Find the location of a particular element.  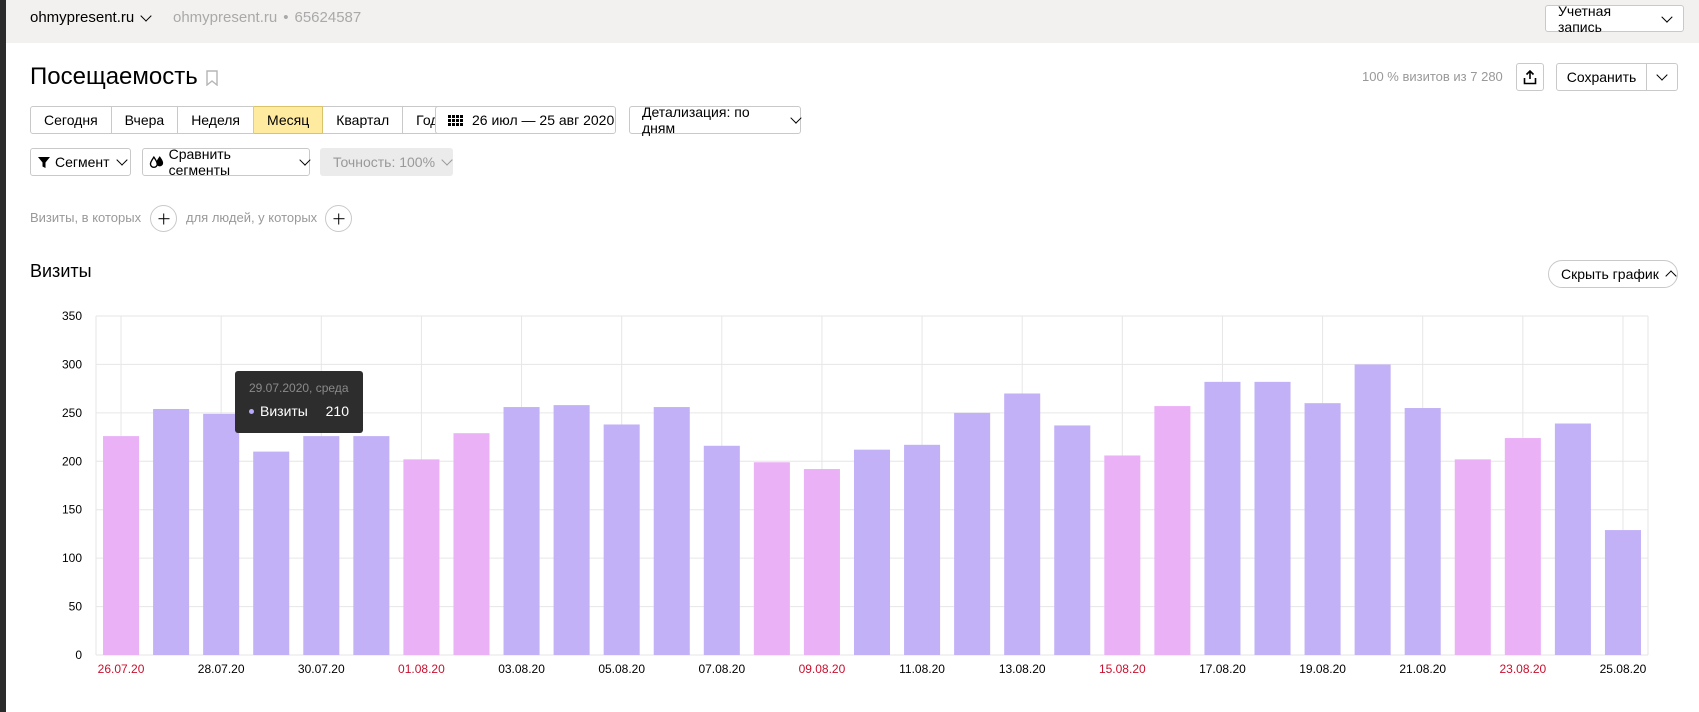

bar-28.07.20 is located at coordinates (221, 534).